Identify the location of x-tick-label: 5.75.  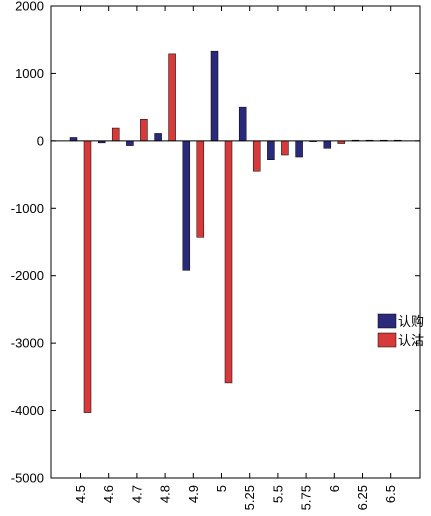
(306, 497).